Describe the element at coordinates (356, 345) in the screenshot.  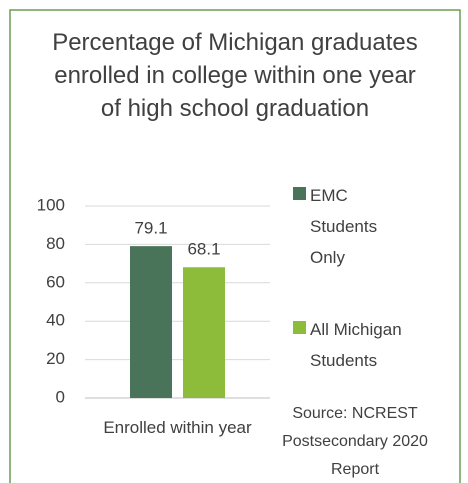
I see `legend-label: All Michigan Students` at that location.